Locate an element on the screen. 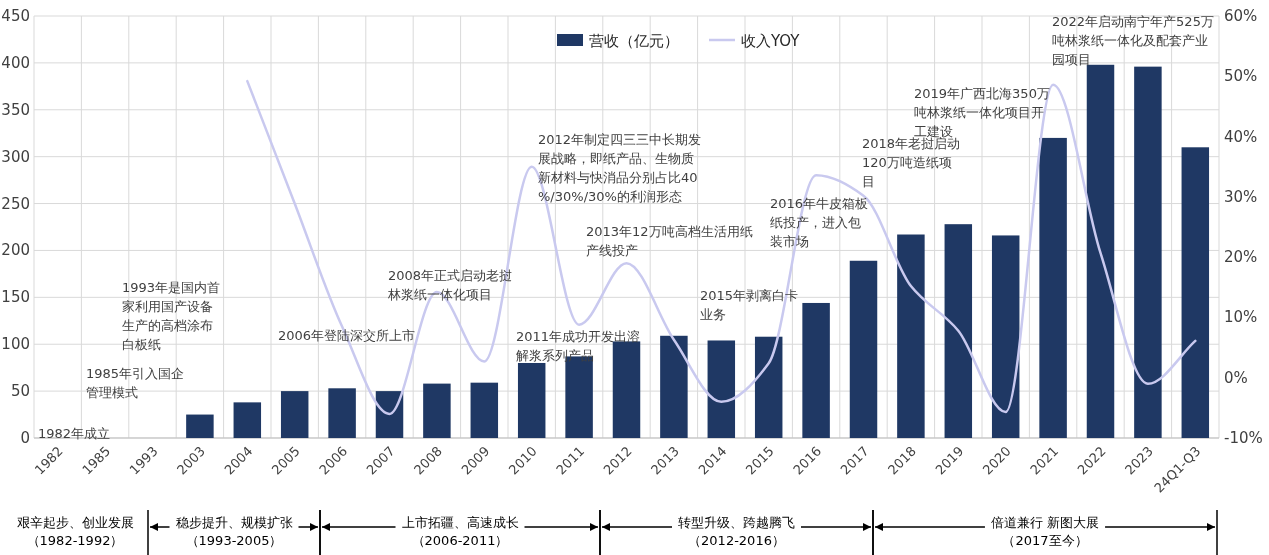 Image resolution: width=1269 pixels, height=555 pixels. y-tick-label: 50 is located at coordinates (20, 391).